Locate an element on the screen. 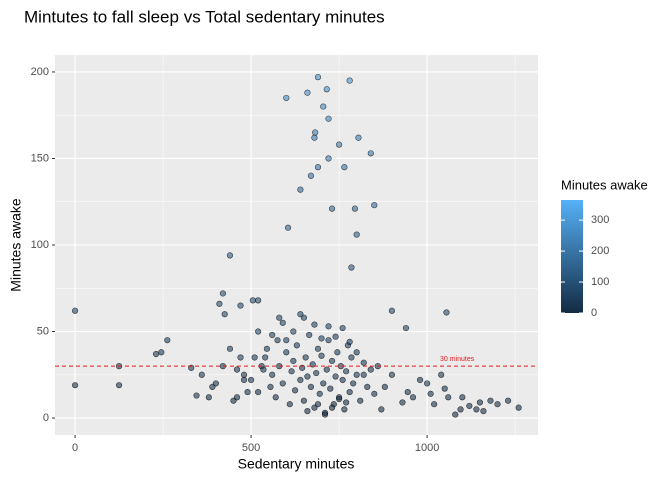 Image resolution: width=672 pixels, height=480 pixels. y-tick-label: 150 is located at coordinates (40, 158).